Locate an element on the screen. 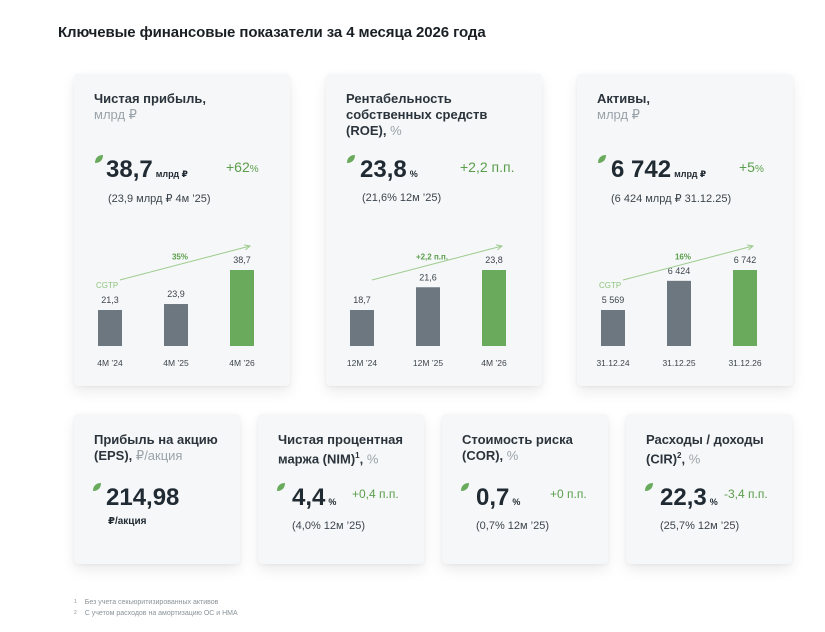 This screenshot has width=825, height=632. net-profit-prev: (23,9 млрд ₽ 4м ’25) is located at coordinates (159, 199).